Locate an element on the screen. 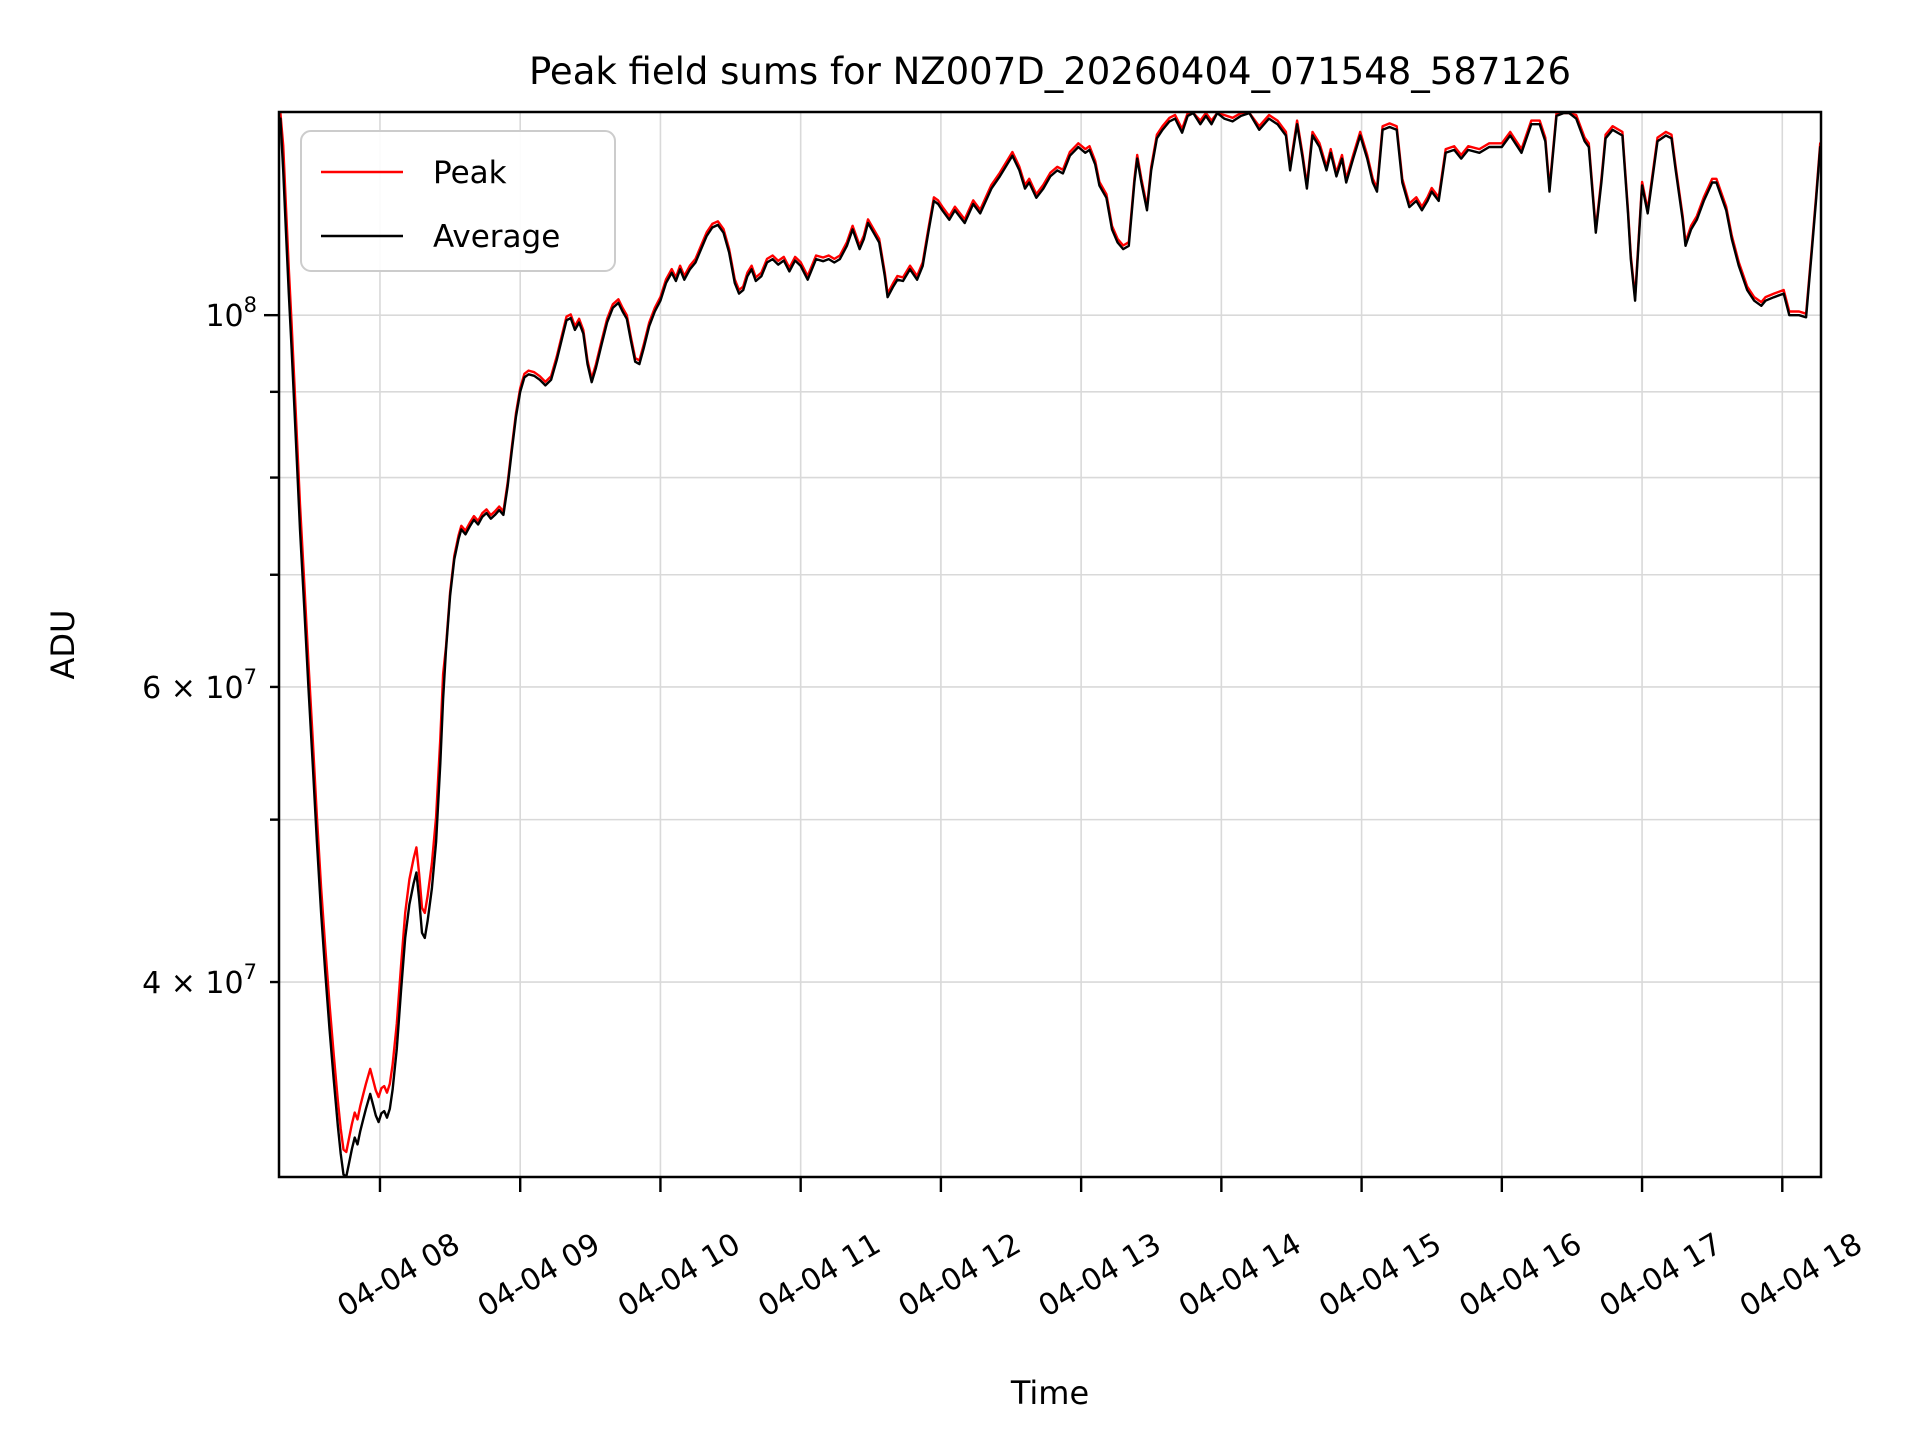 The image size is (1920, 1440). x-tick-label: 04-04 15 is located at coordinates (1380, 1276).